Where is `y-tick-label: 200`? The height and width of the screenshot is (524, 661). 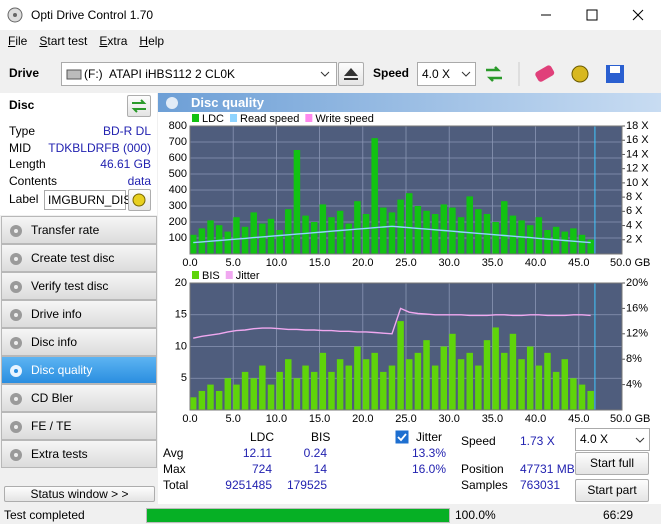 y-tick-label: 200 is located at coordinates (178, 222).